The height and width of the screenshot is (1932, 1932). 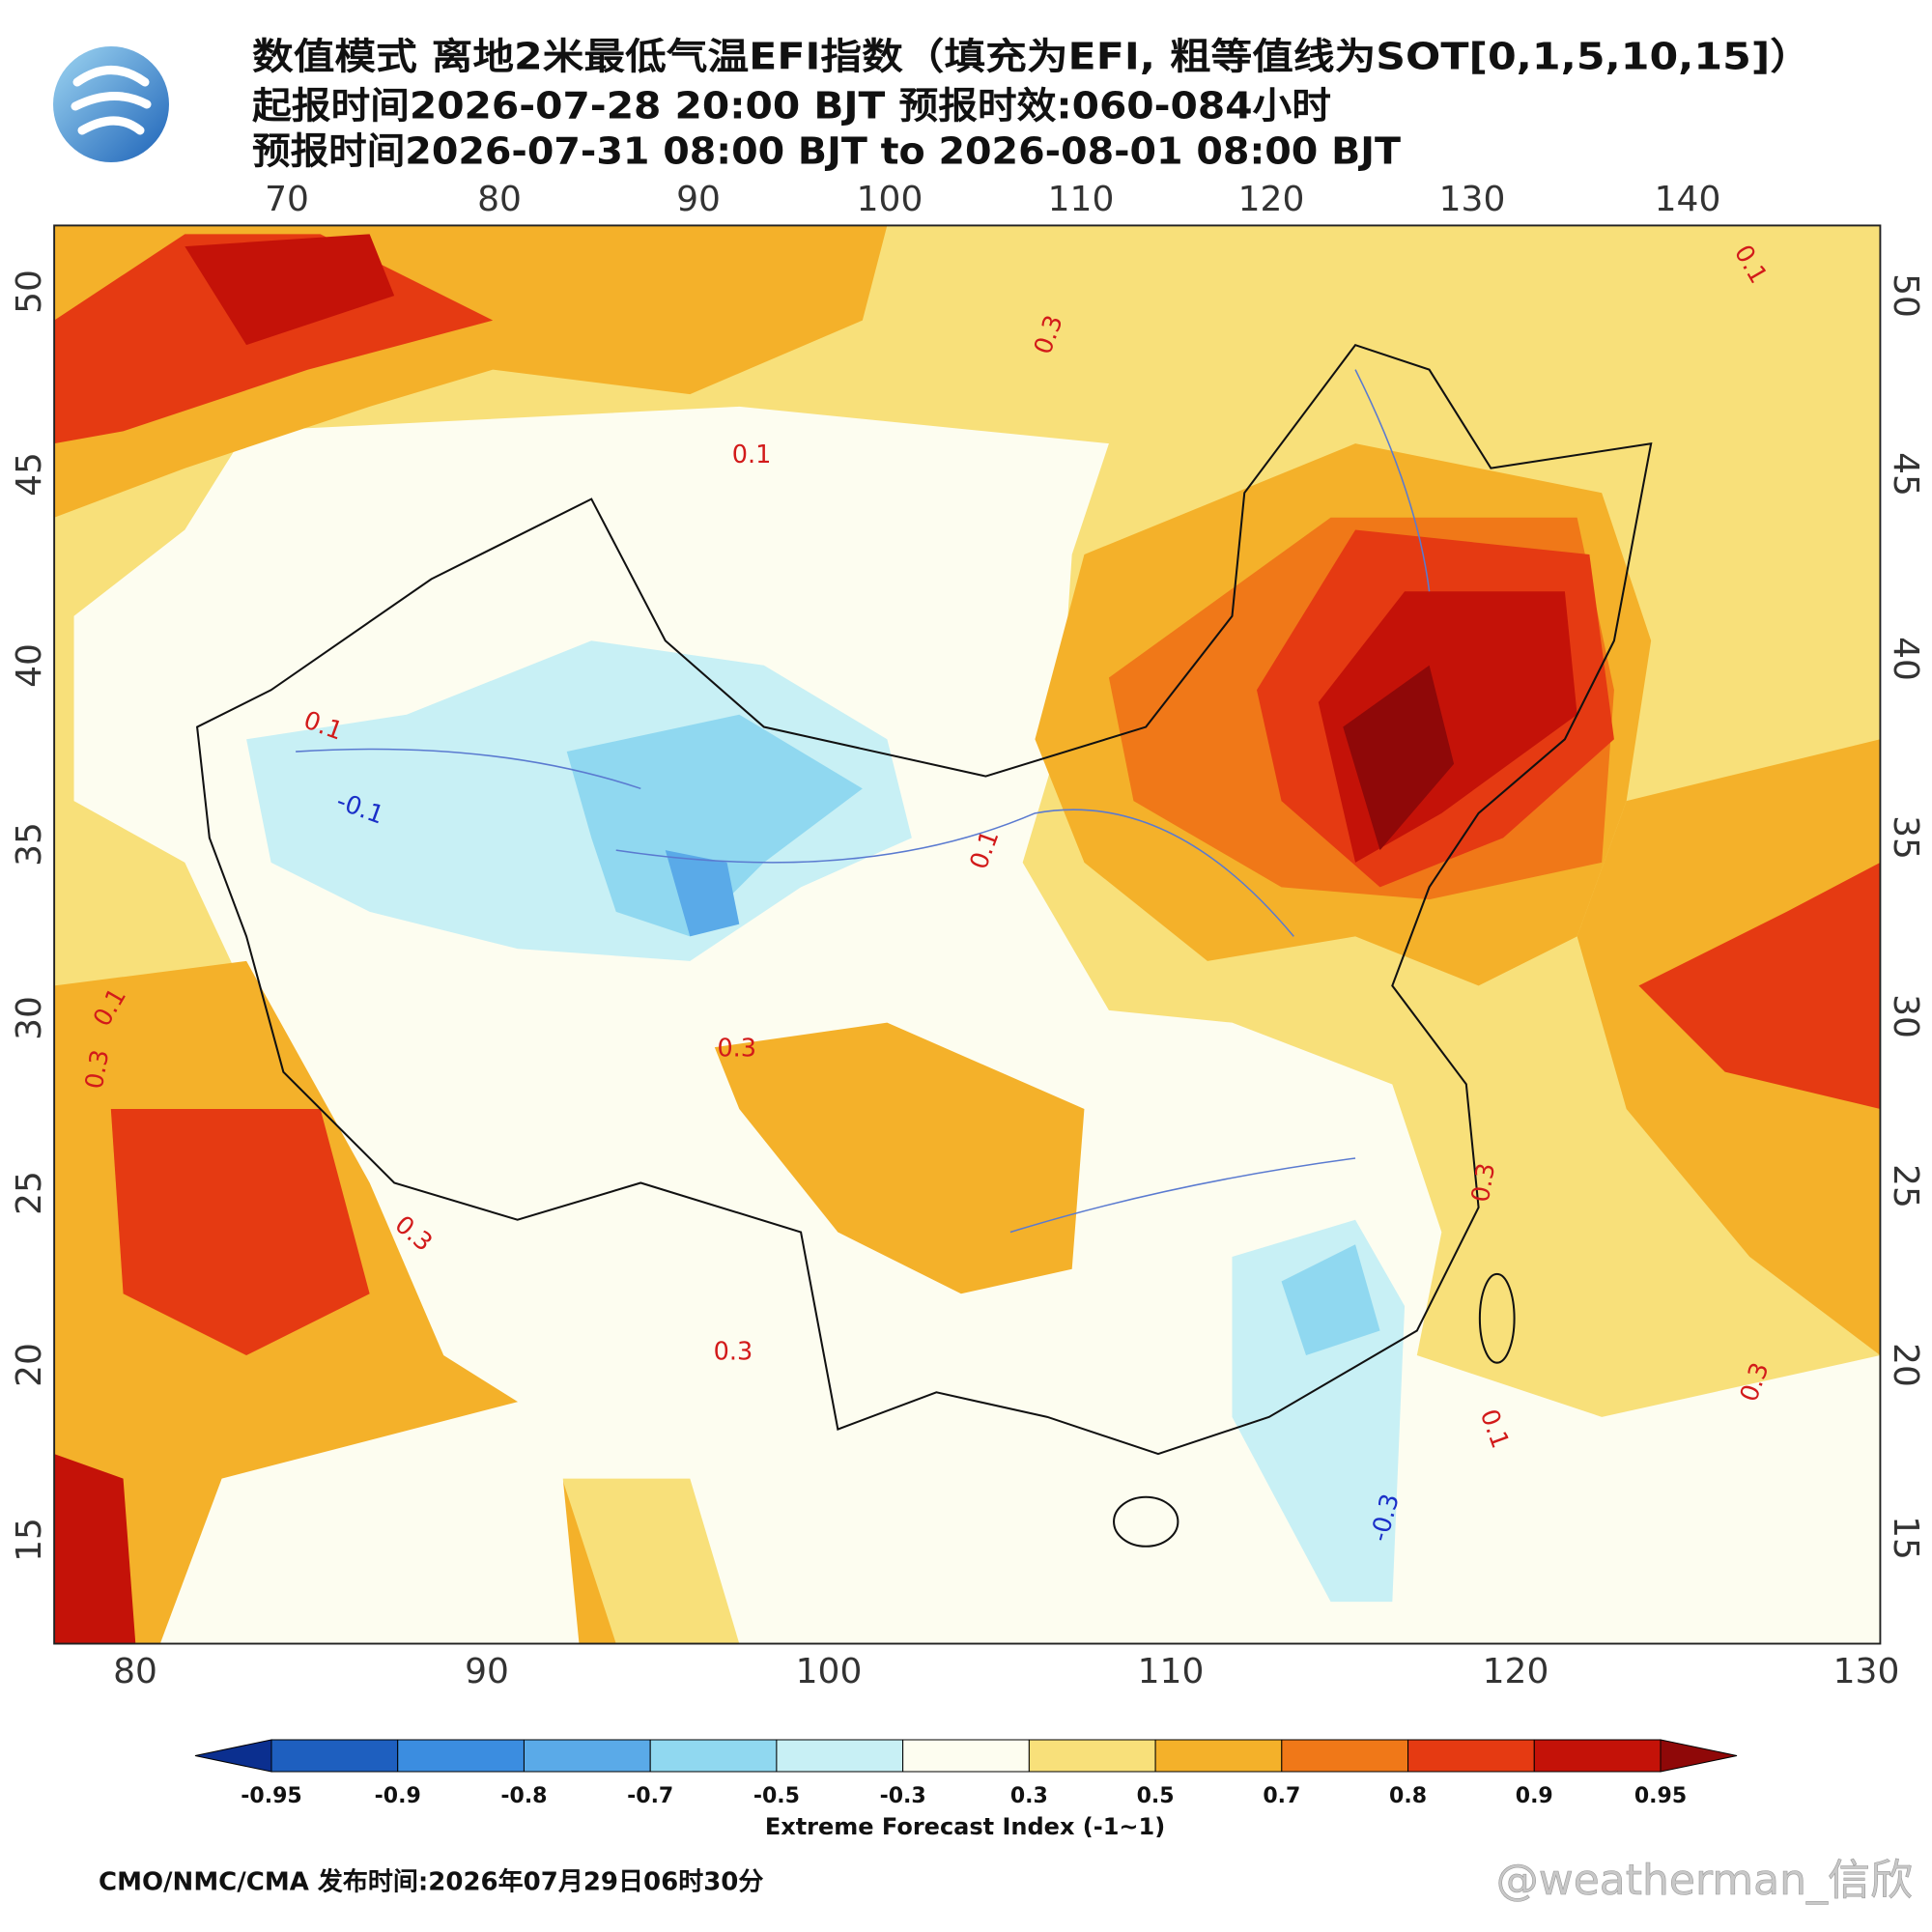 What do you see at coordinates (1534, 1796) in the screenshot?
I see `colorbar-tick-label: 0.9` at bounding box center [1534, 1796].